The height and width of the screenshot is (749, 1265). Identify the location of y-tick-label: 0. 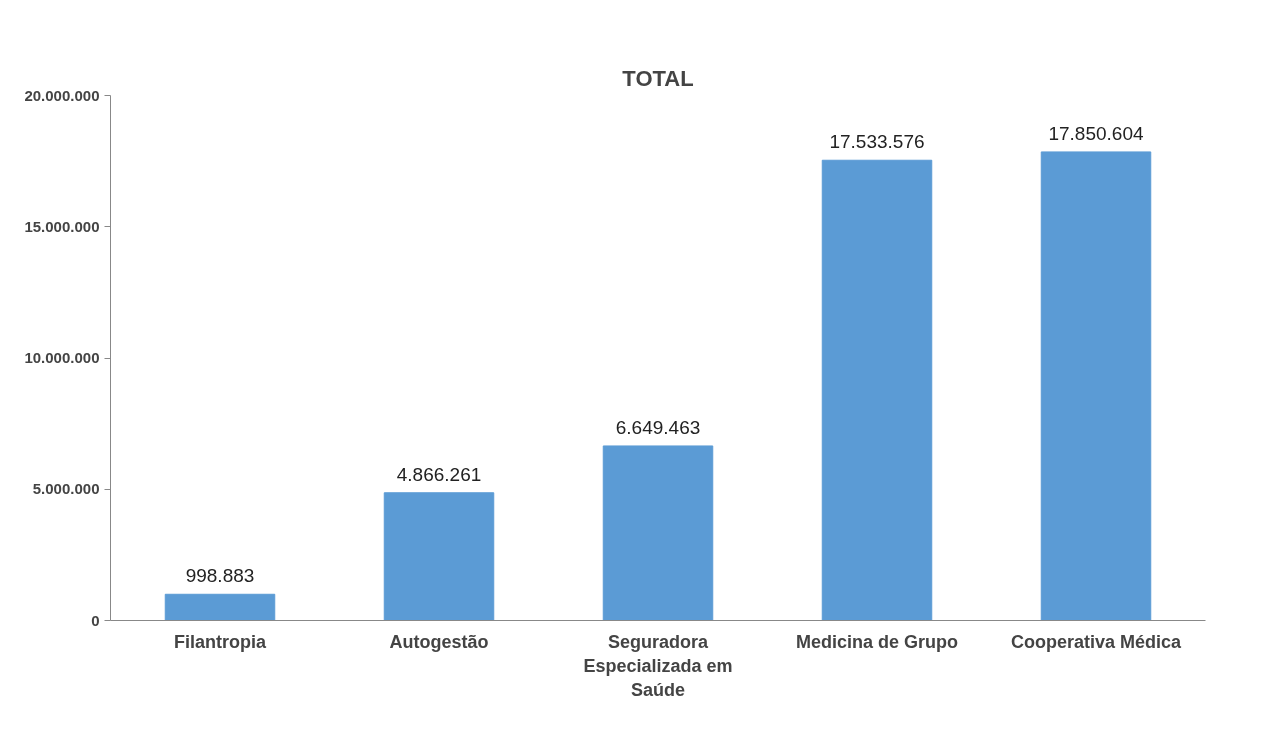
(95, 620).